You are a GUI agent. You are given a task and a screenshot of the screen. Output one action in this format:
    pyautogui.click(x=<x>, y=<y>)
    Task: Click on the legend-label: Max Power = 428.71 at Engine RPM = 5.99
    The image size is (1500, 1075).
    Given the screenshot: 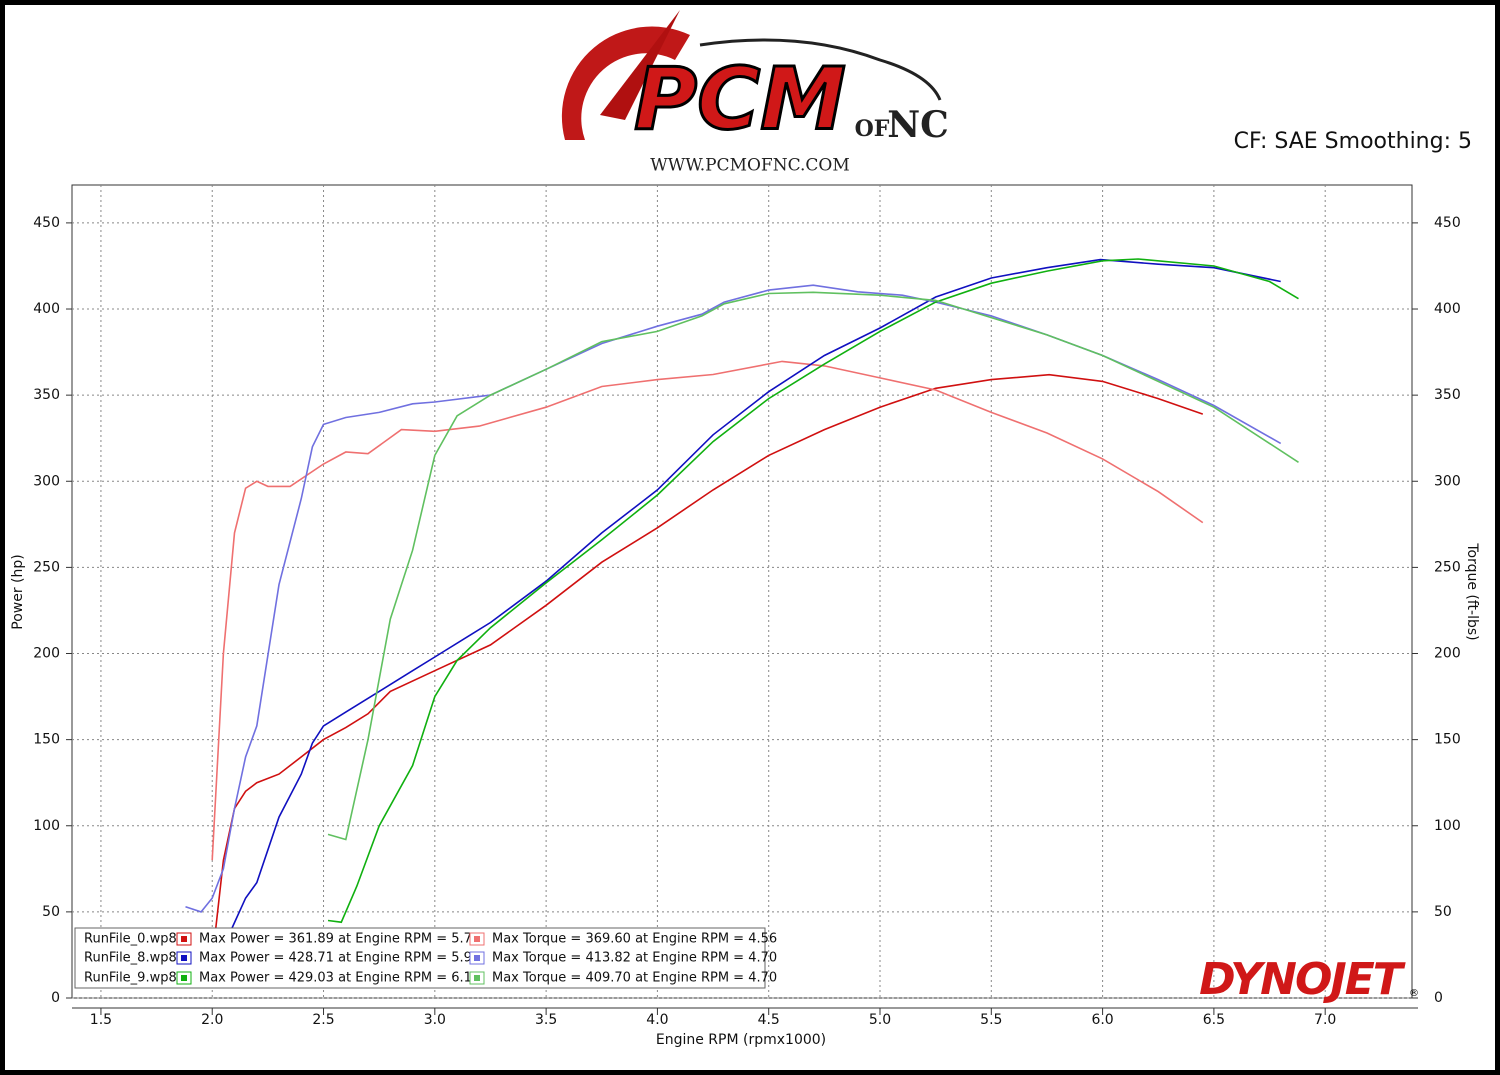 What is the action you would take?
    pyautogui.click(x=339, y=958)
    